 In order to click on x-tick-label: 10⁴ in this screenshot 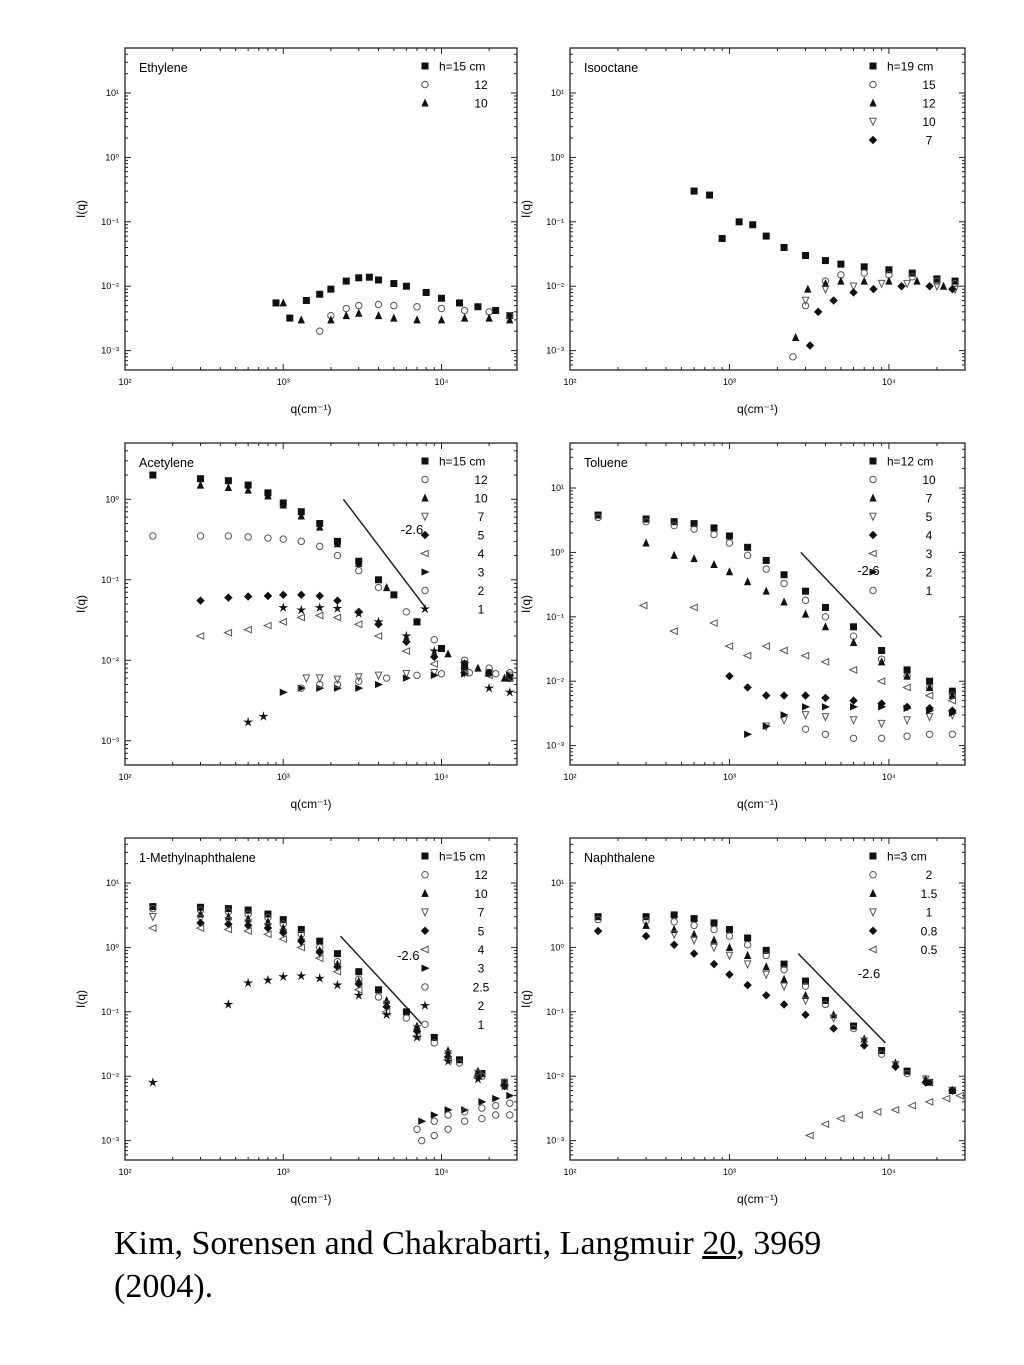, I will do `click(889, 777)`.